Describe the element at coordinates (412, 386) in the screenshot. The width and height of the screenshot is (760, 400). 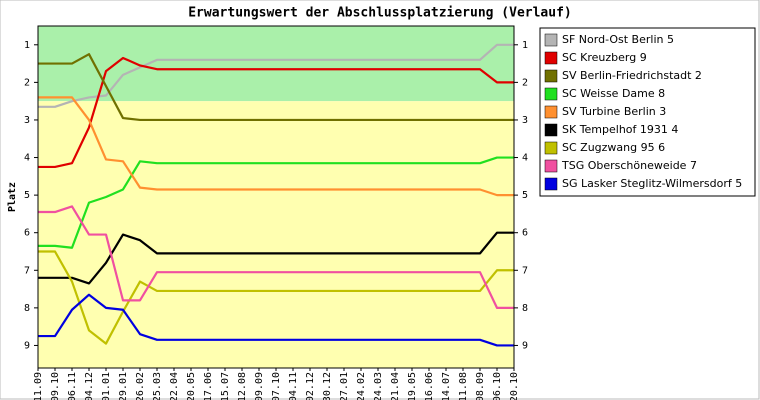
I see `x-tick-label: 19.05` at that location.